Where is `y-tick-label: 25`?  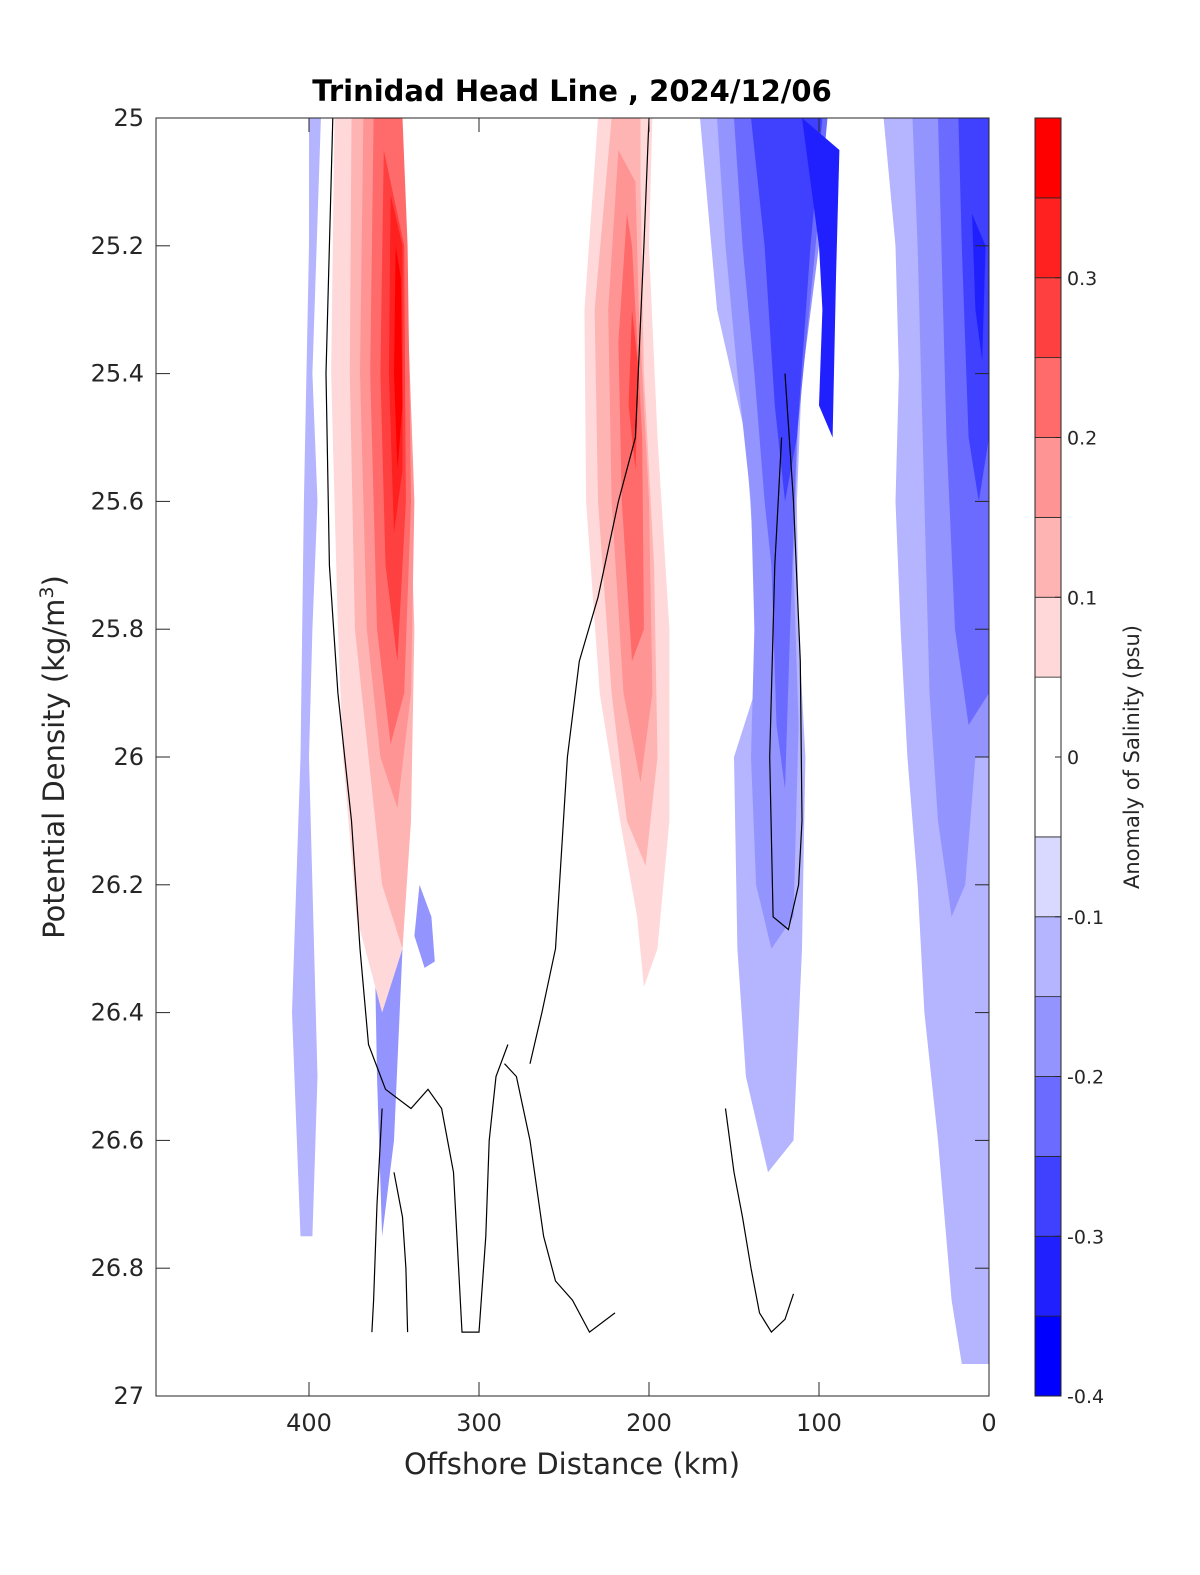
y-tick-label: 25 is located at coordinates (128, 118).